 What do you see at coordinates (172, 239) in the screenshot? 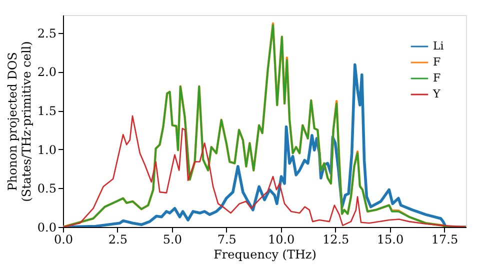
I see `x-tick-label: 5.0` at bounding box center [172, 239].